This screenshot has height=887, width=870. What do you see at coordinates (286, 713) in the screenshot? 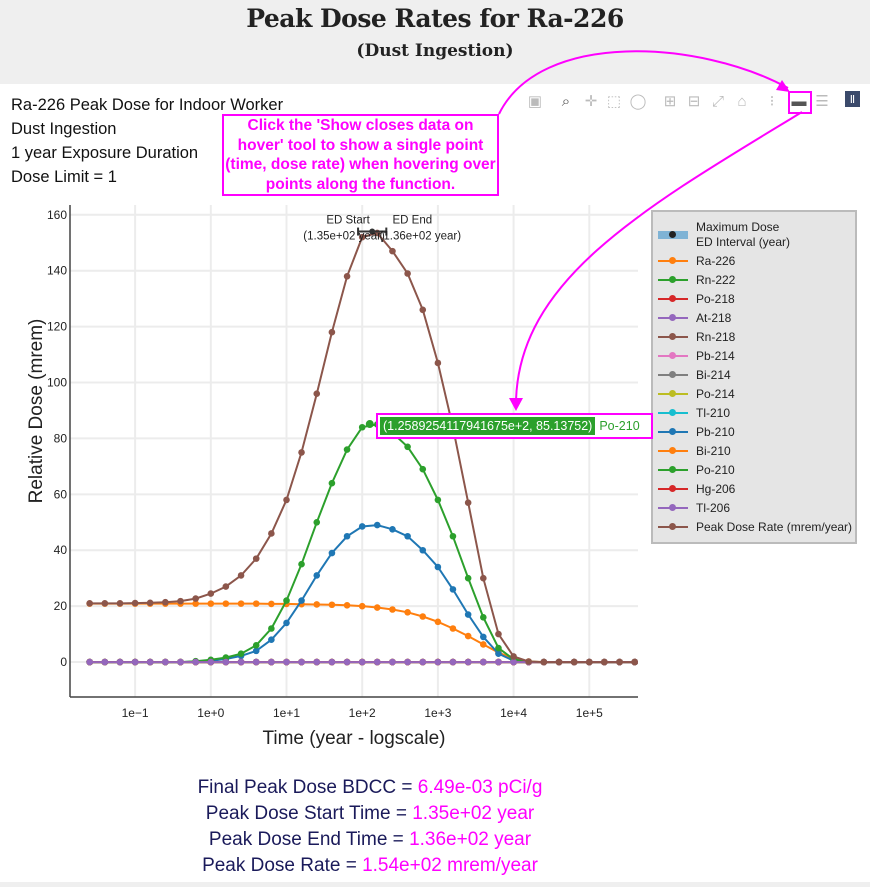
I see `x-tick-label: 1e+1` at bounding box center [286, 713].